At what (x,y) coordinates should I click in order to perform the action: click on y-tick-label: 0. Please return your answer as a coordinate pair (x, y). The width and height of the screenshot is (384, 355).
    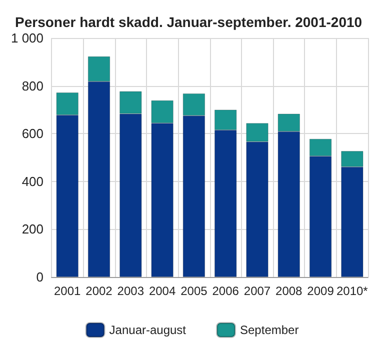
    Looking at the image, I should click on (40, 277).